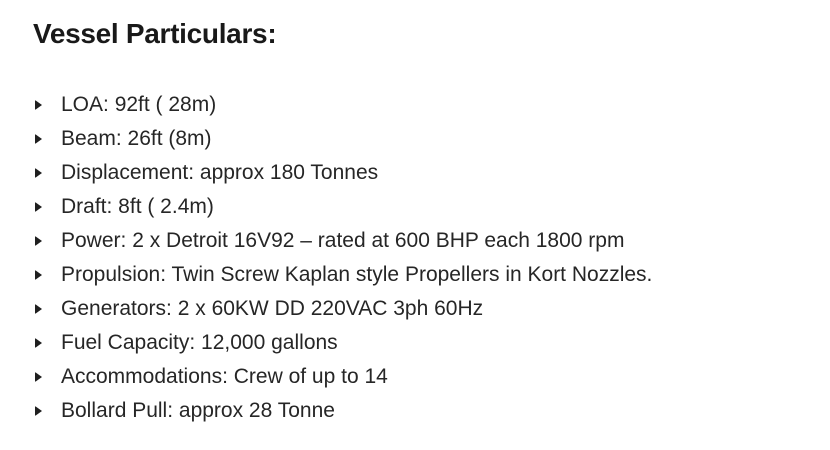  What do you see at coordinates (342, 411) in the screenshot?
I see `list-item: Bollard Pull: approx 28 Tonne` at bounding box center [342, 411].